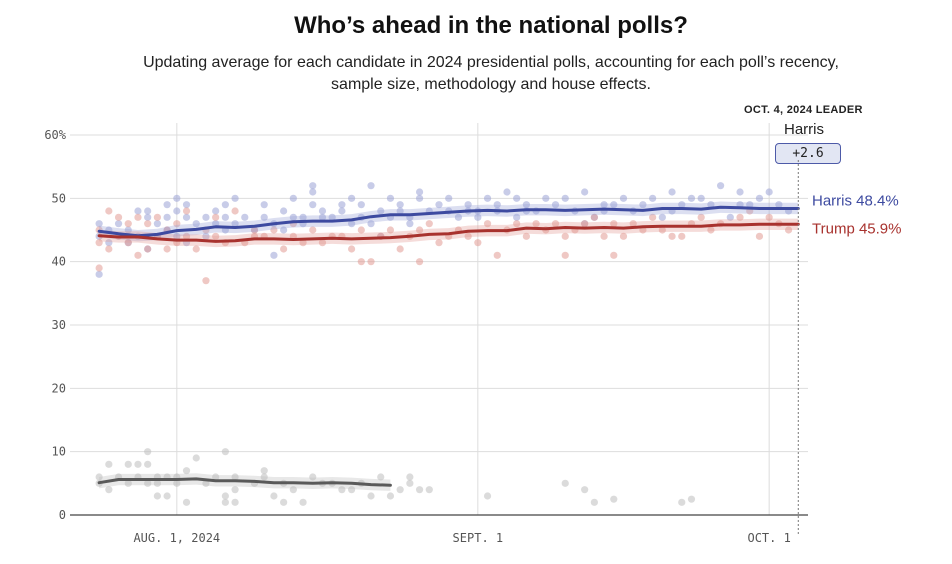 Image resolution: width=952 pixels, height=564 pixels. What do you see at coordinates (768, 538) in the screenshot?
I see `x-tick-label: OCT. 1` at bounding box center [768, 538].